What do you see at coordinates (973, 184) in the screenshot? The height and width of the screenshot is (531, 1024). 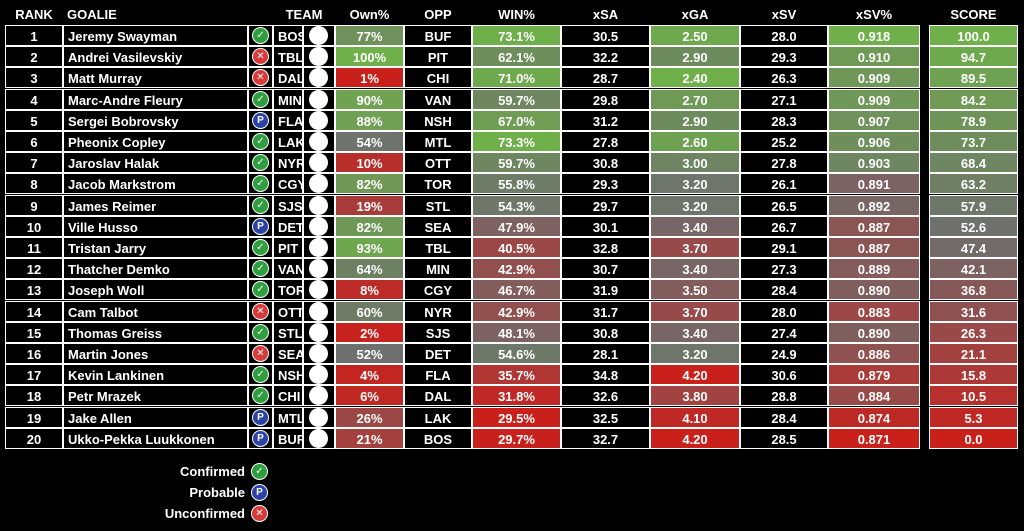 I see `cell-score: 63.2` at bounding box center [973, 184].